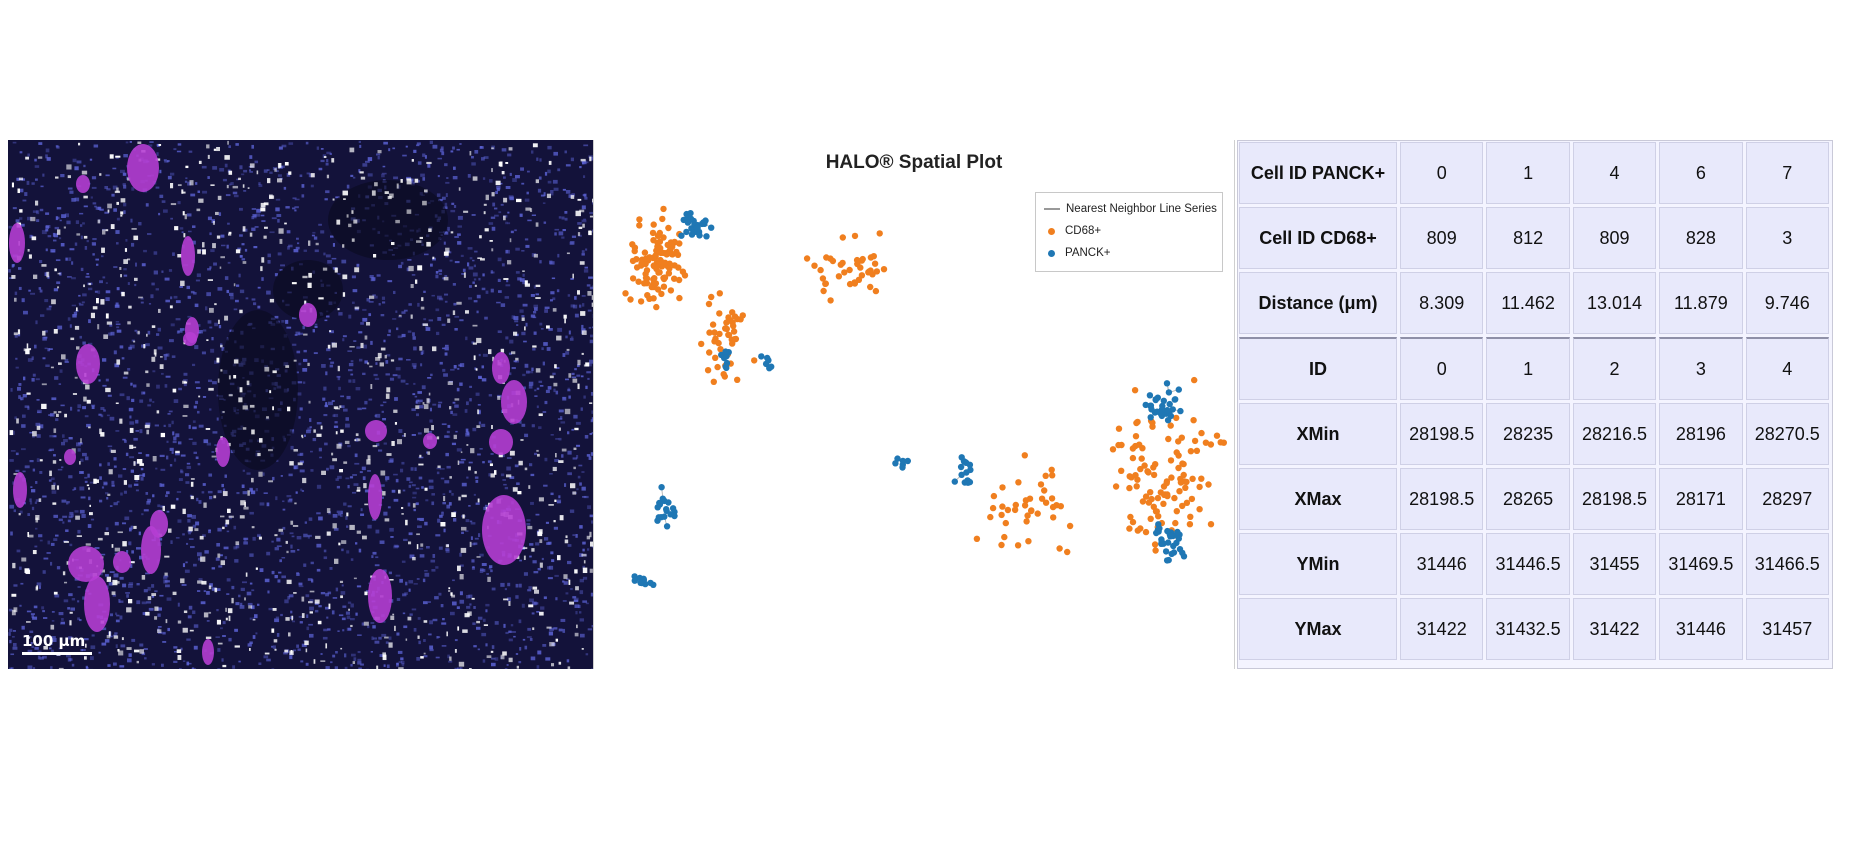 Image resolution: width=1851 pixels, height=850 pixels. Describe the element at coordinates (1701, 564) in the screenshot. I see `table-cell: 31469.5` at that location.